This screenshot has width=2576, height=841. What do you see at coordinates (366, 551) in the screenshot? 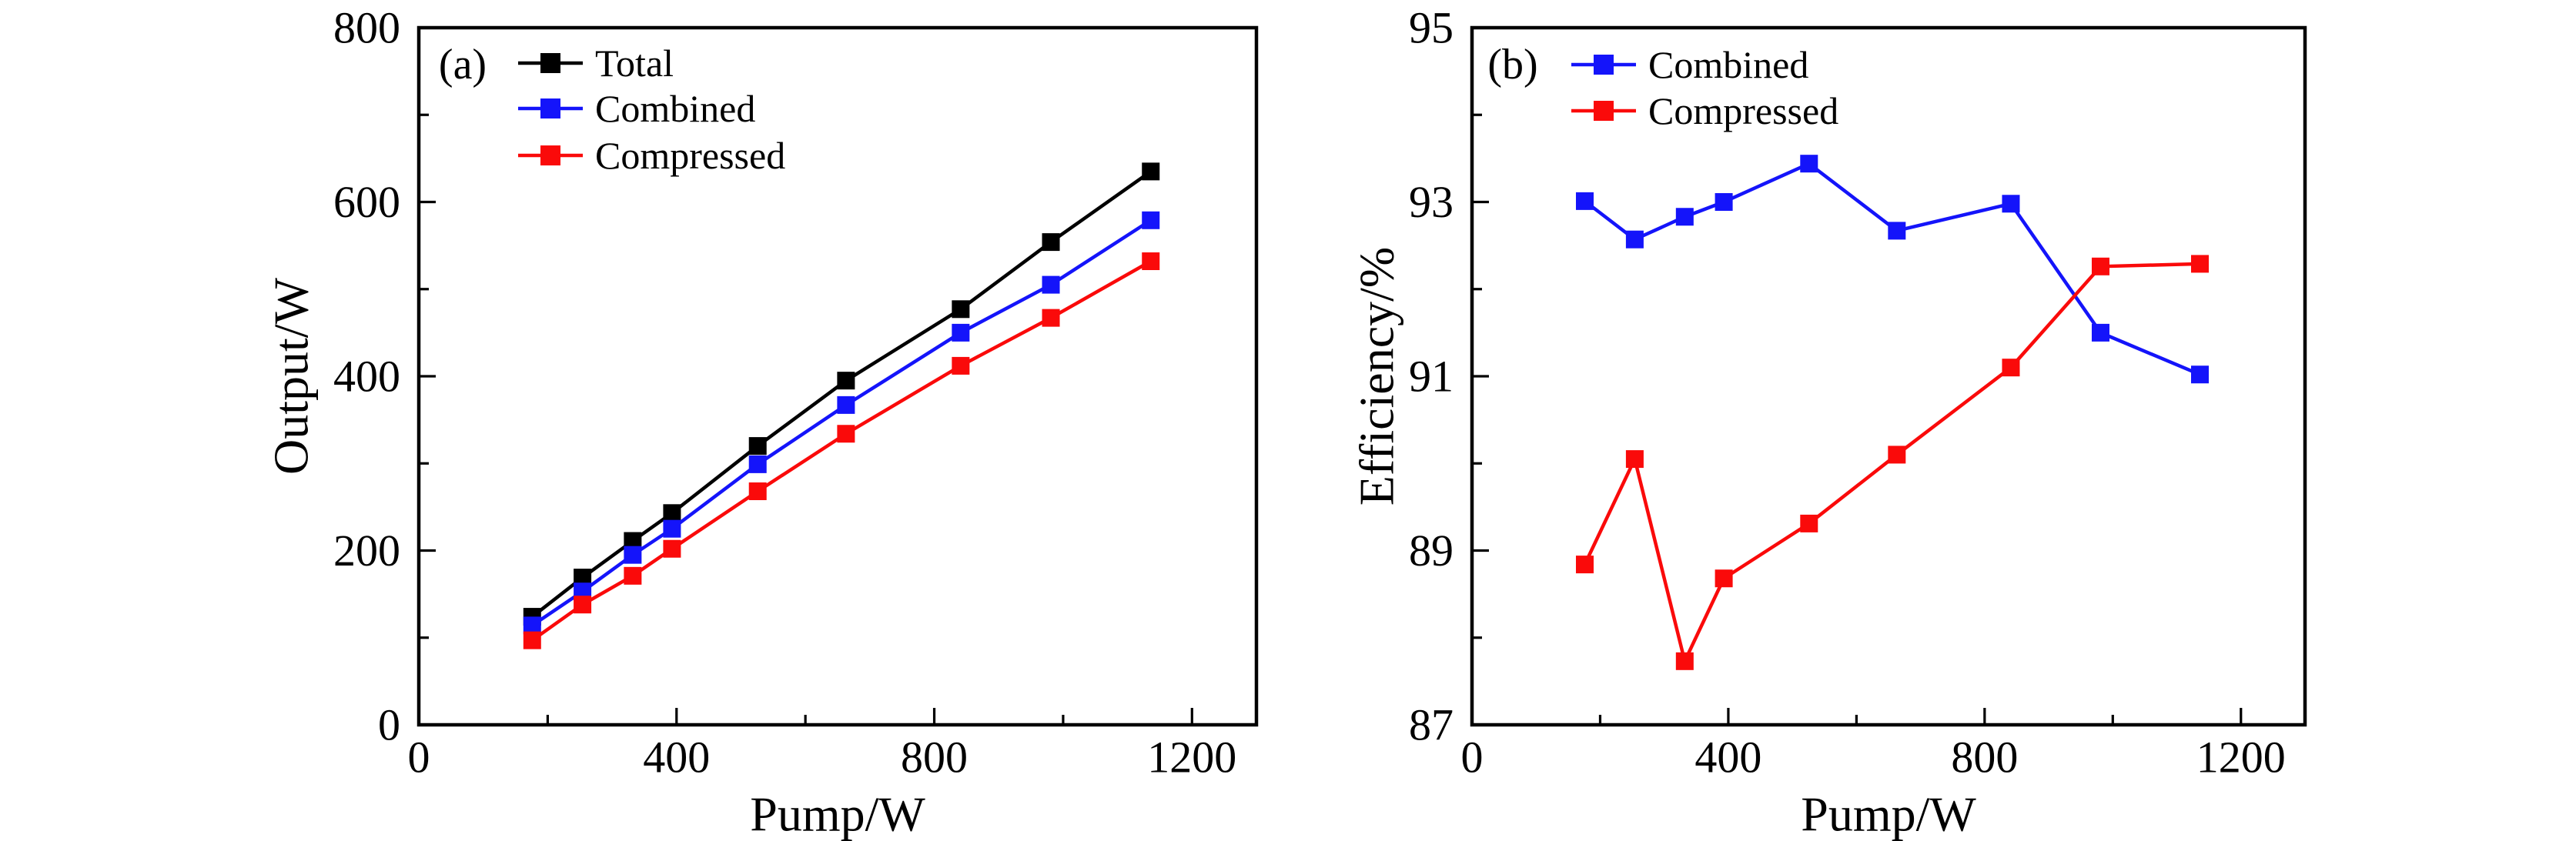
I see `y-tick-label: 200` at bounding box center [366, 551].